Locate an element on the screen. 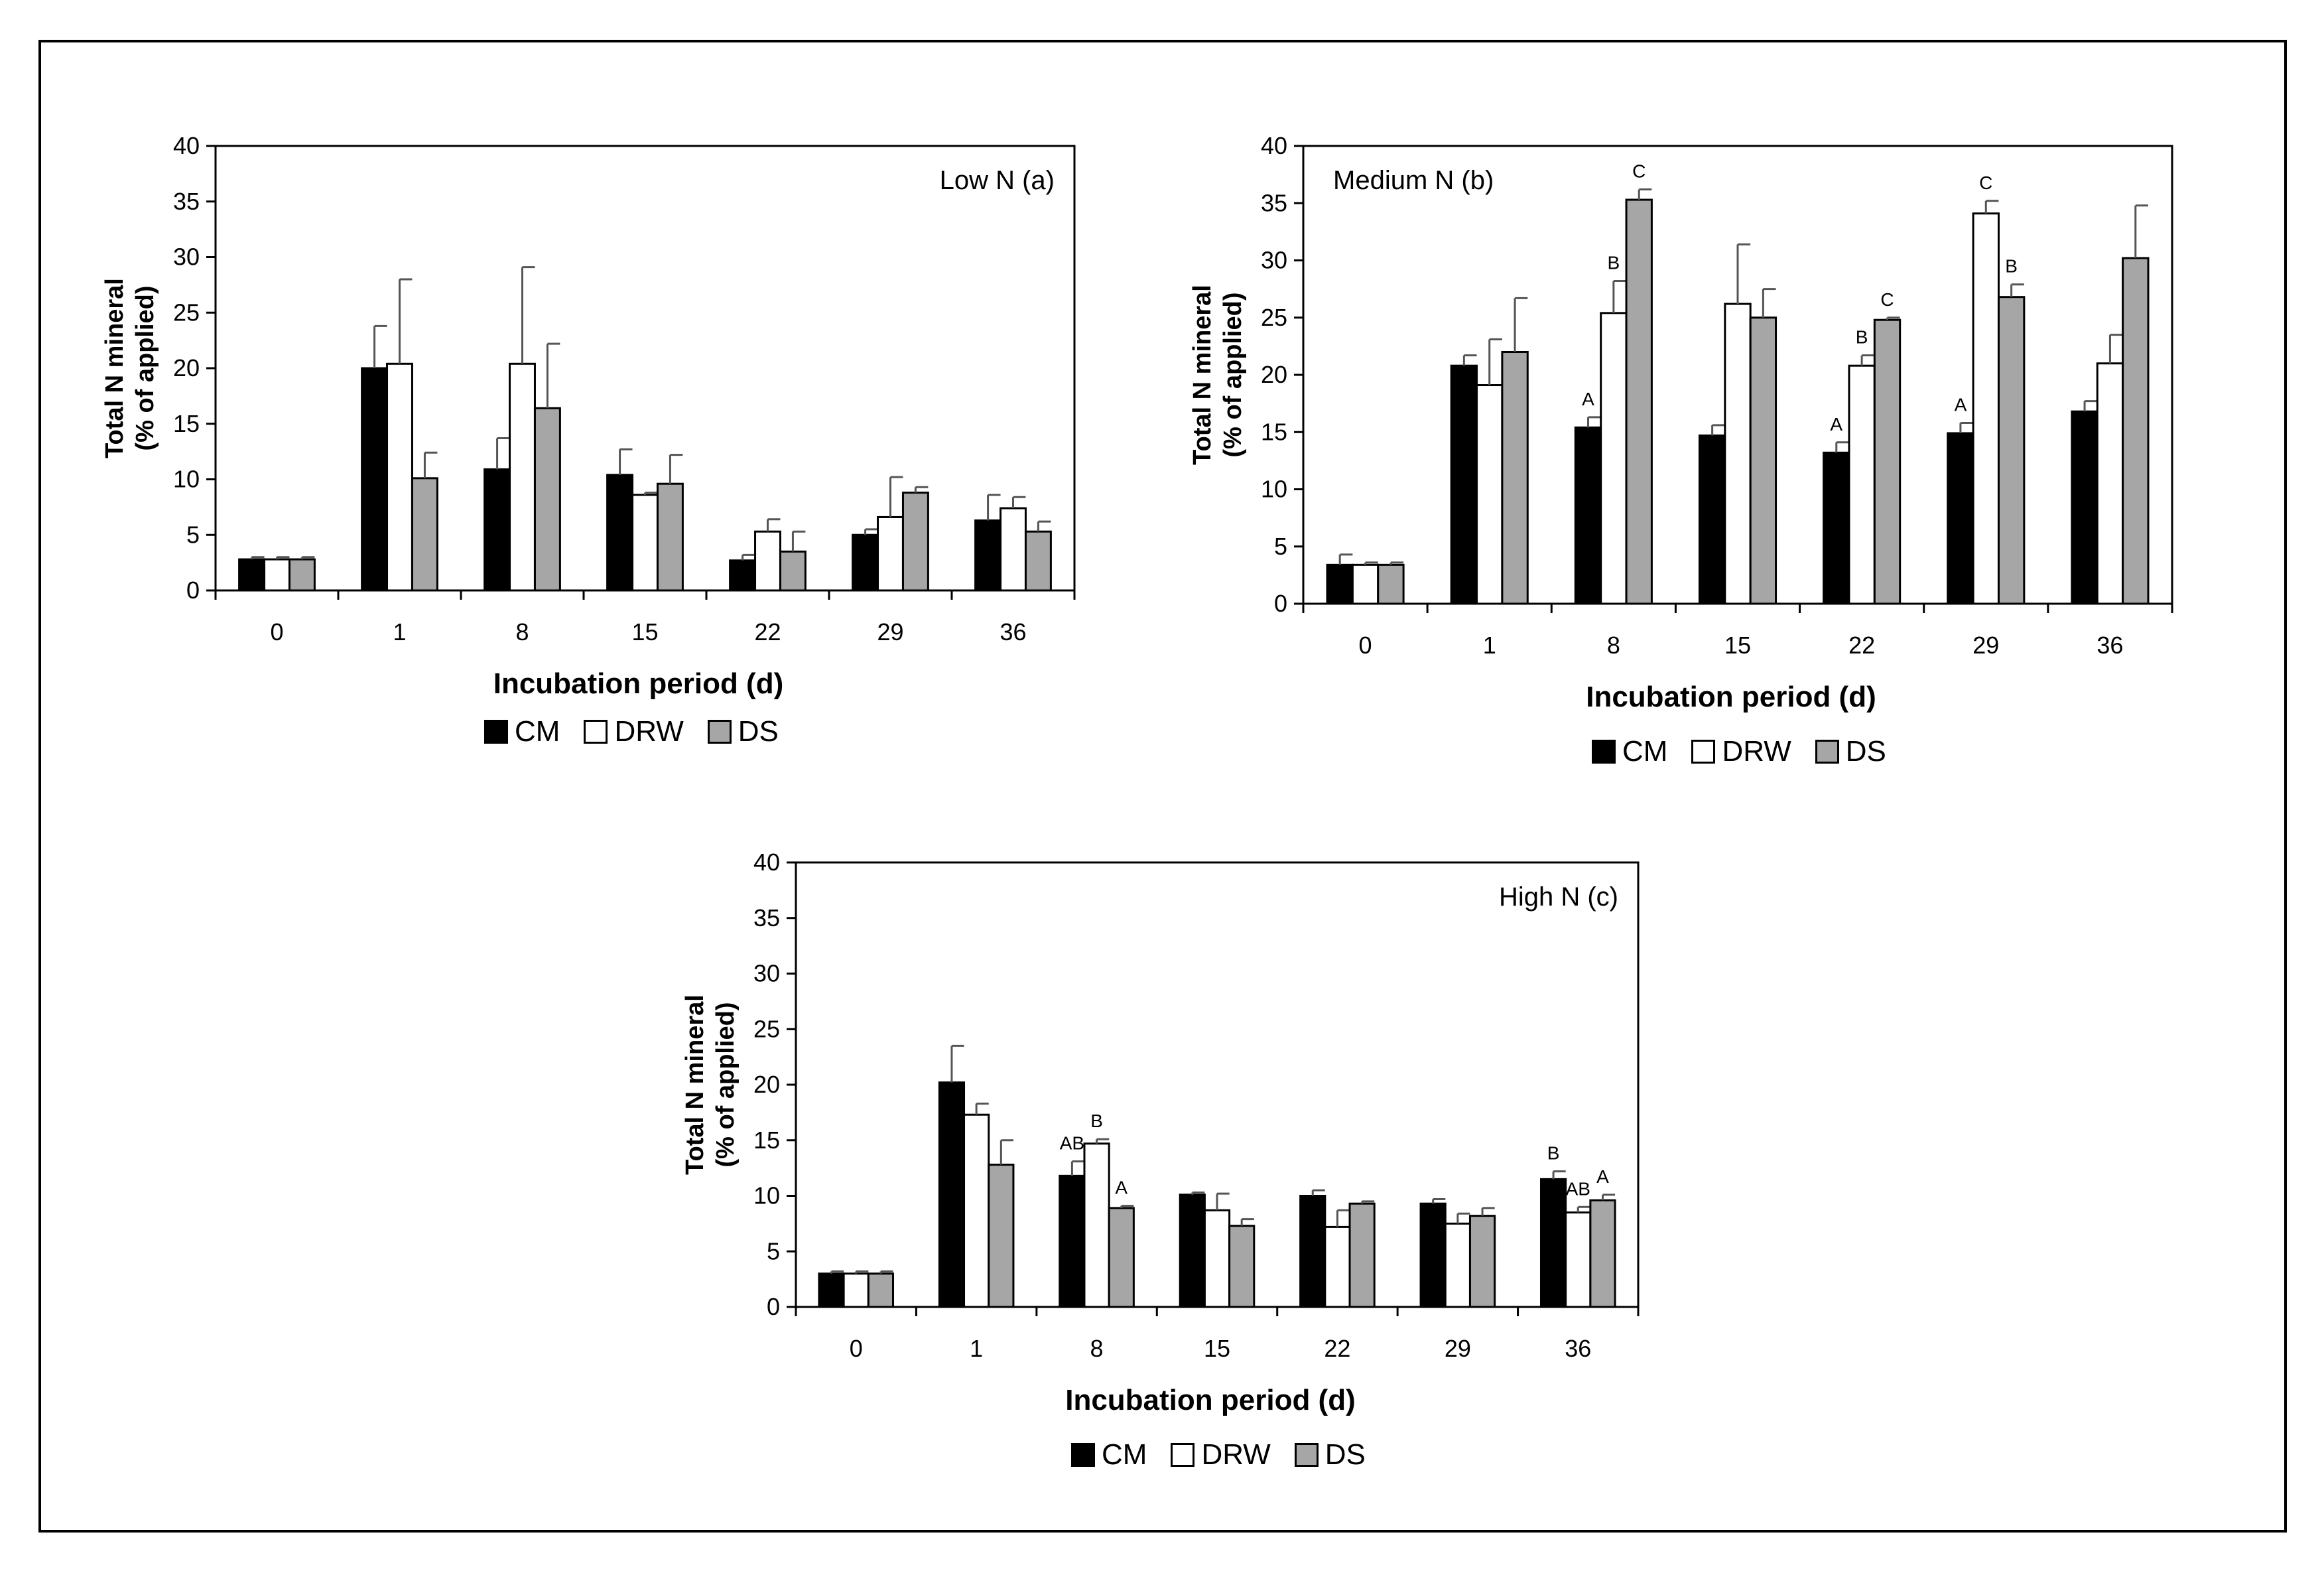 The height and width of the screenshot is (1569, 2324). panel-label: Medium N (b) is located at coordinates (1413, 180).